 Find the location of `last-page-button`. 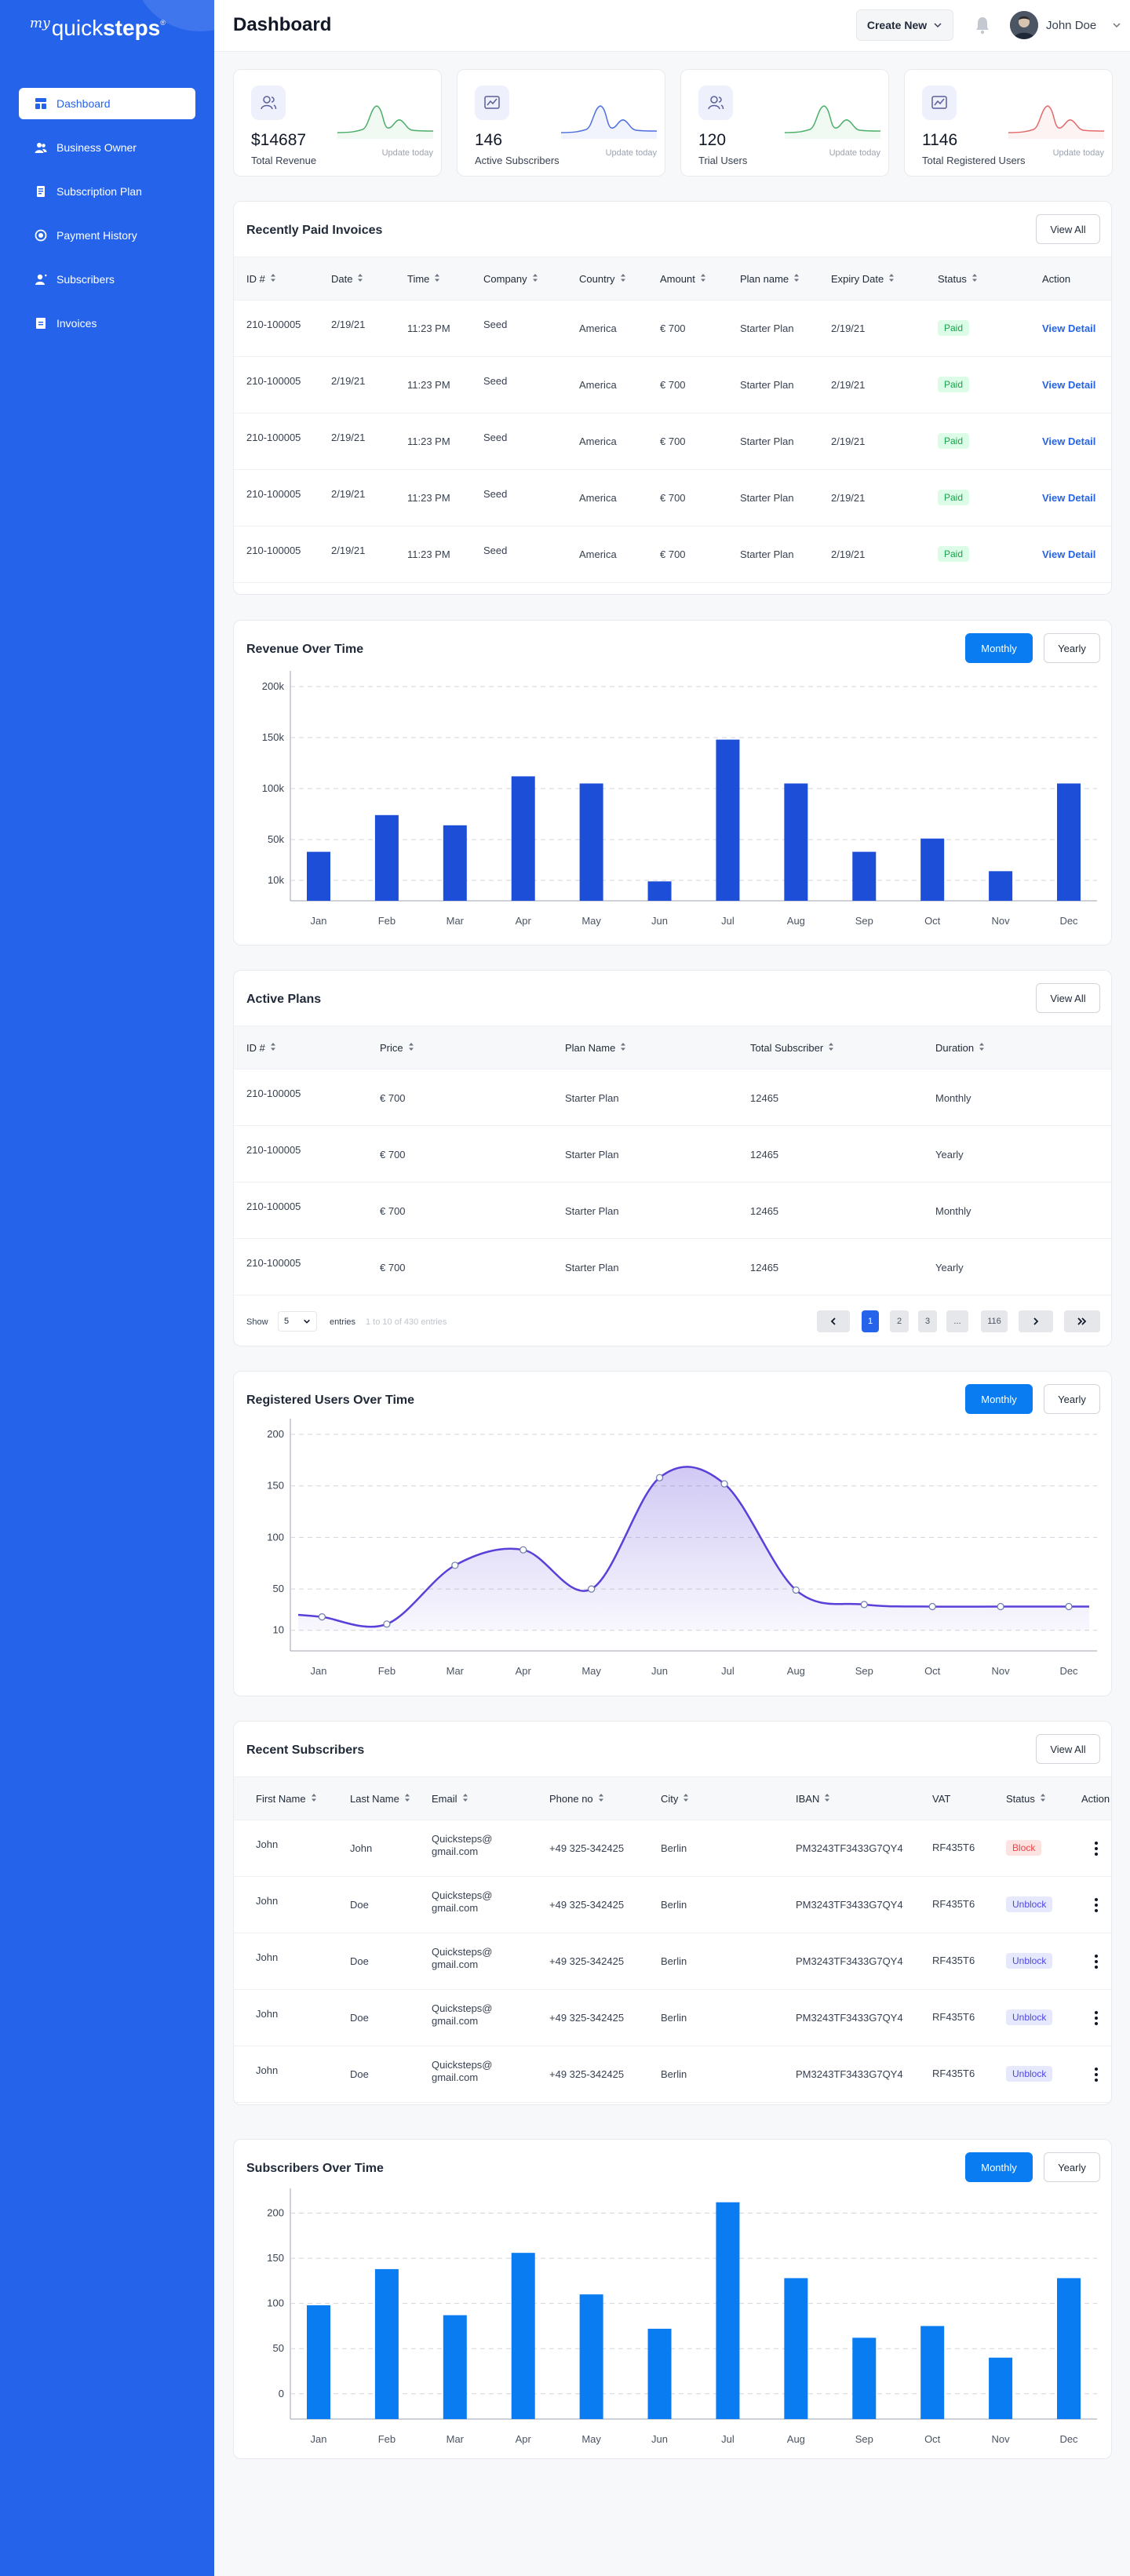

last-page-button is located at coordinates (1082, 1321).